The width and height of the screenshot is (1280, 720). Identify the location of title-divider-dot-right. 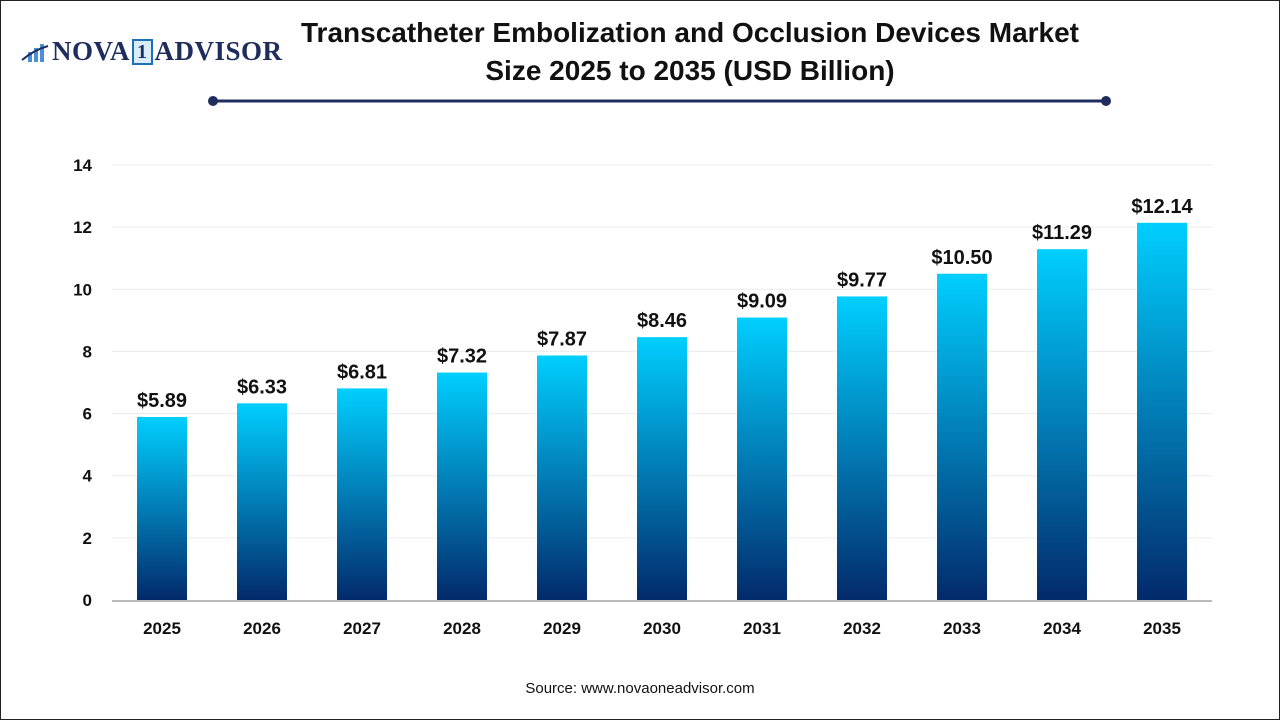
(1106, 101).